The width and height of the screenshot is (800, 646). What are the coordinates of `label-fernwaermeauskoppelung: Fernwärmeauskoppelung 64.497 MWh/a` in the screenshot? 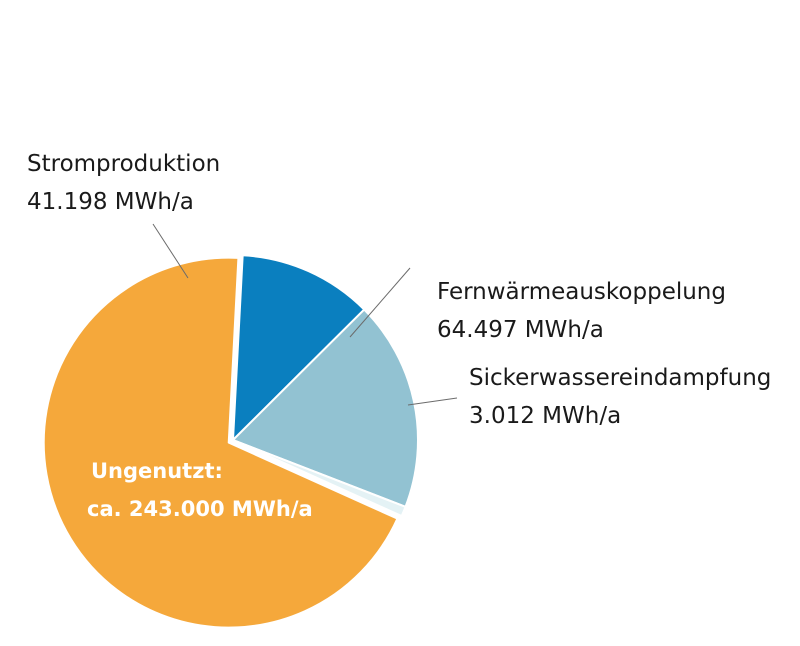 It's located at (581, 311).